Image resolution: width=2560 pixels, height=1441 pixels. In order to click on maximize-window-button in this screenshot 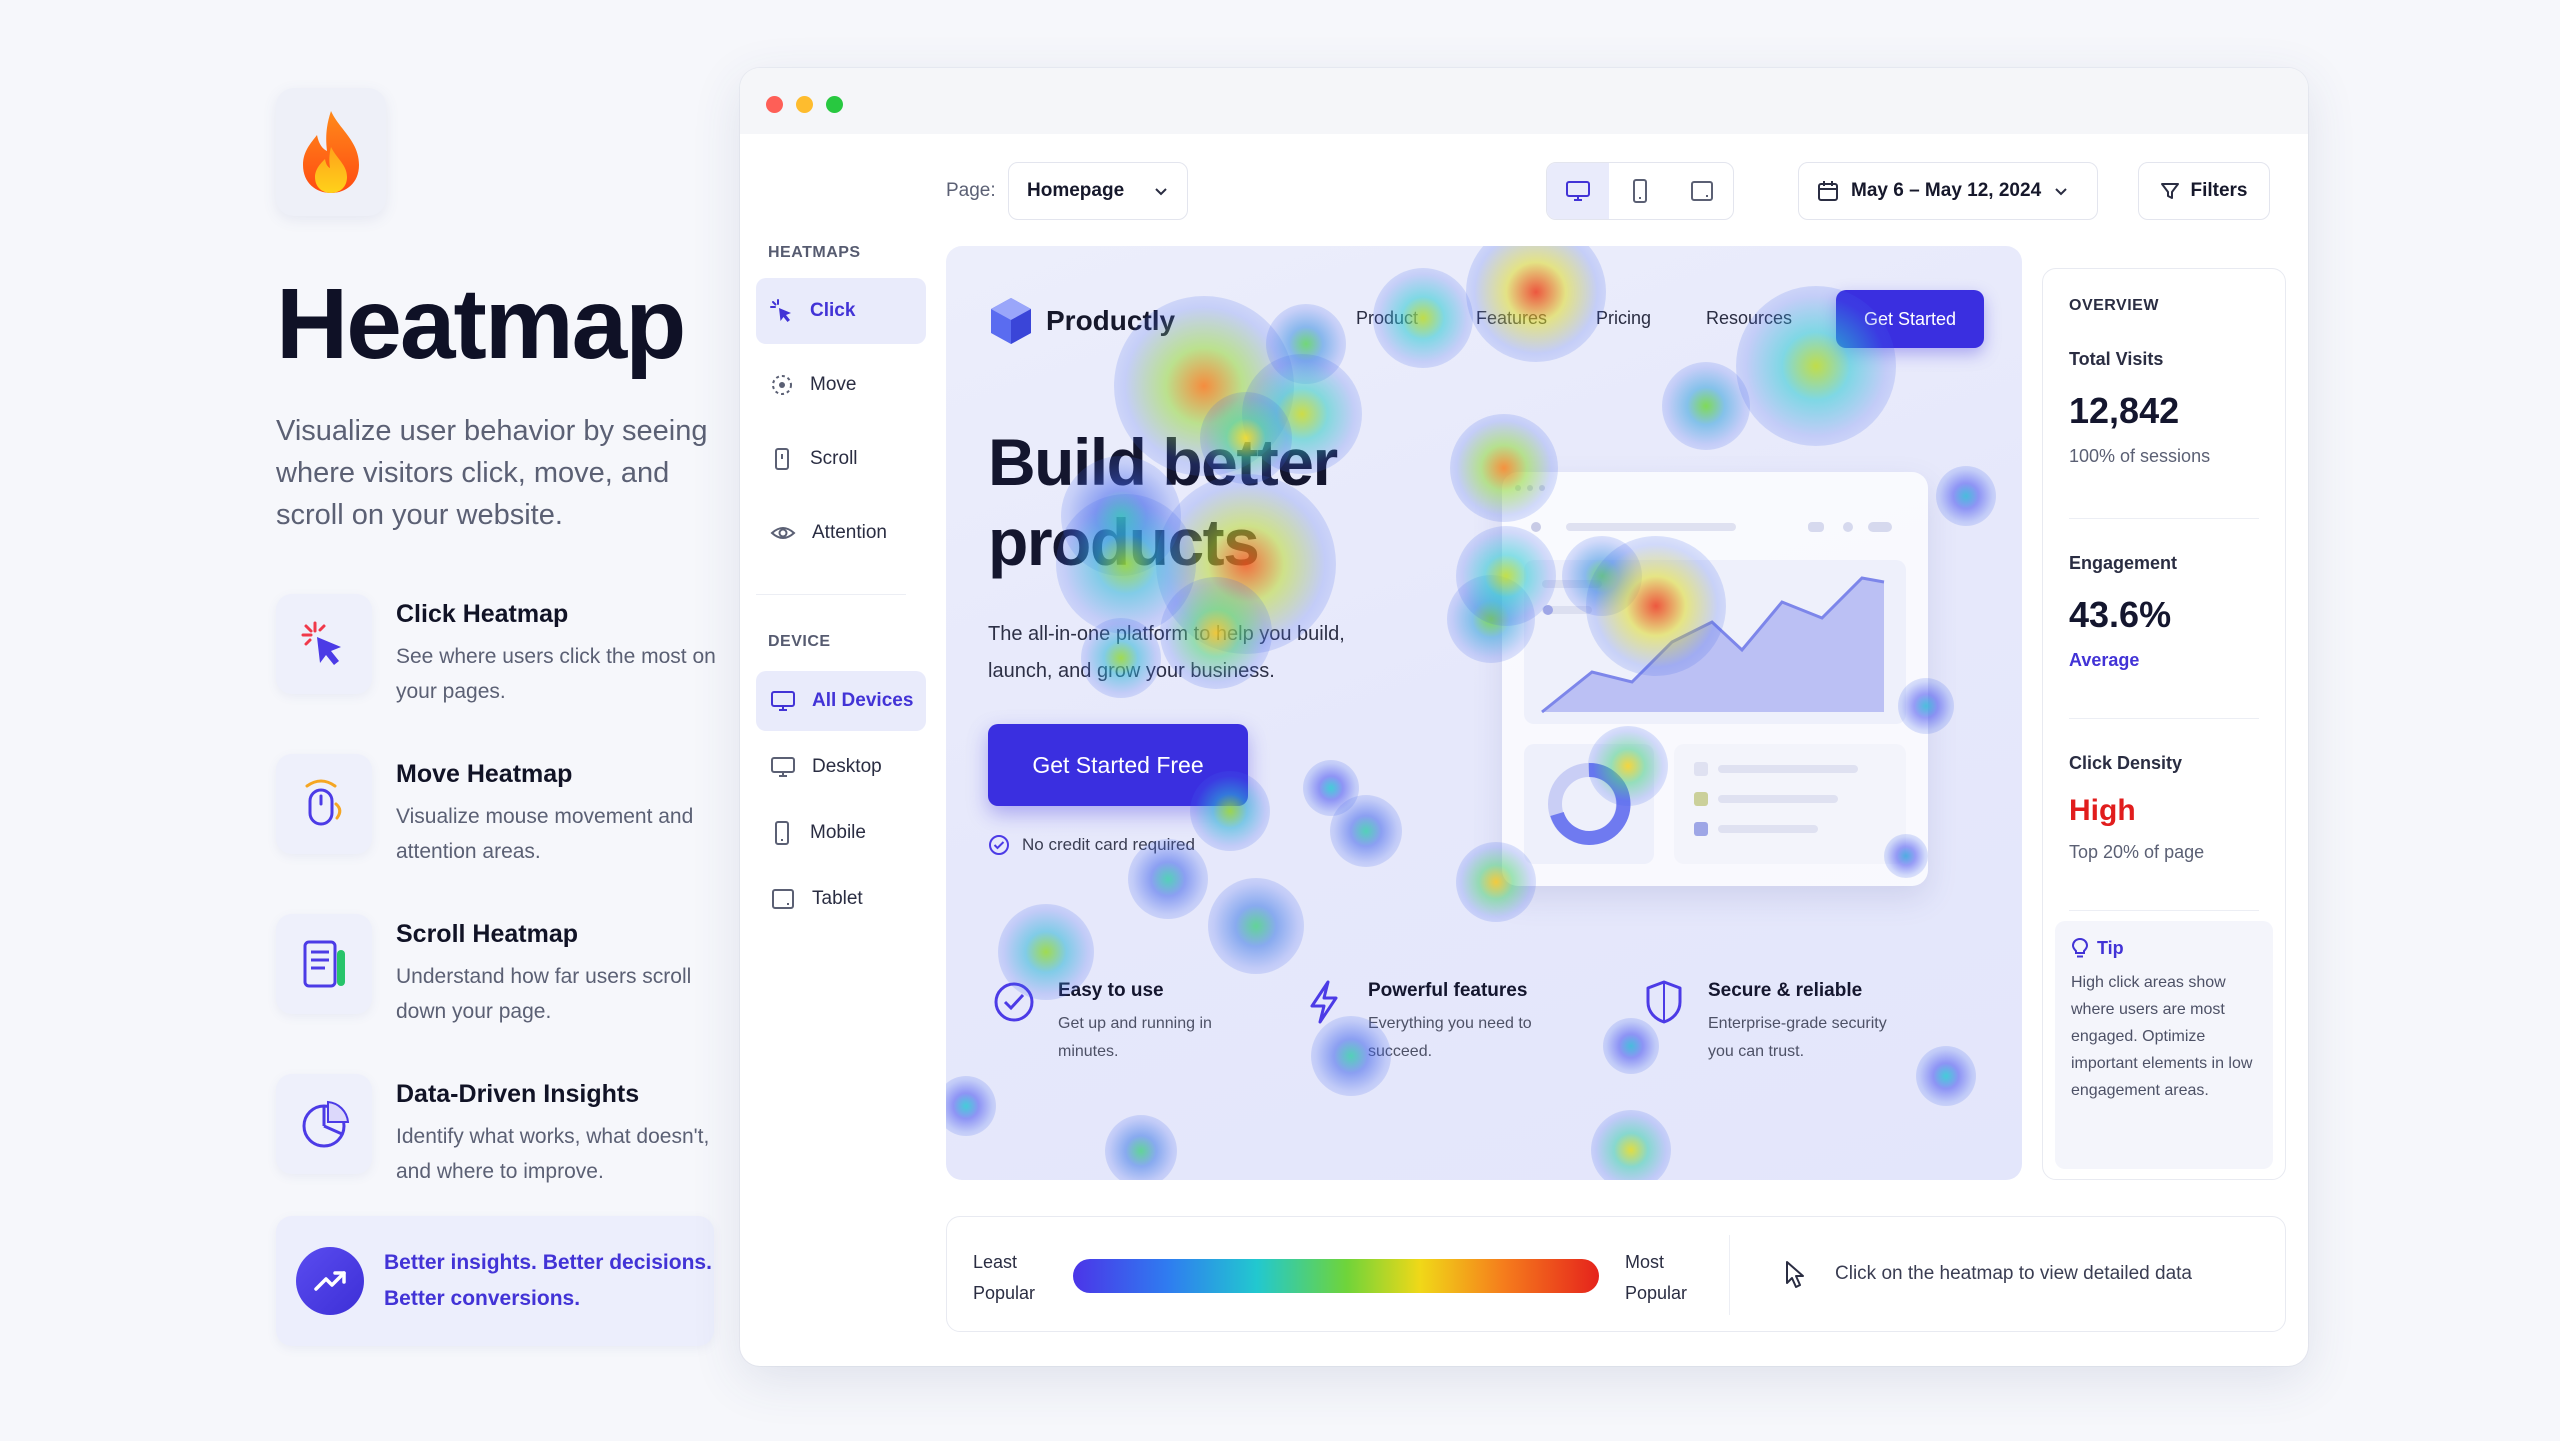, I will do `click(834, 104)`.